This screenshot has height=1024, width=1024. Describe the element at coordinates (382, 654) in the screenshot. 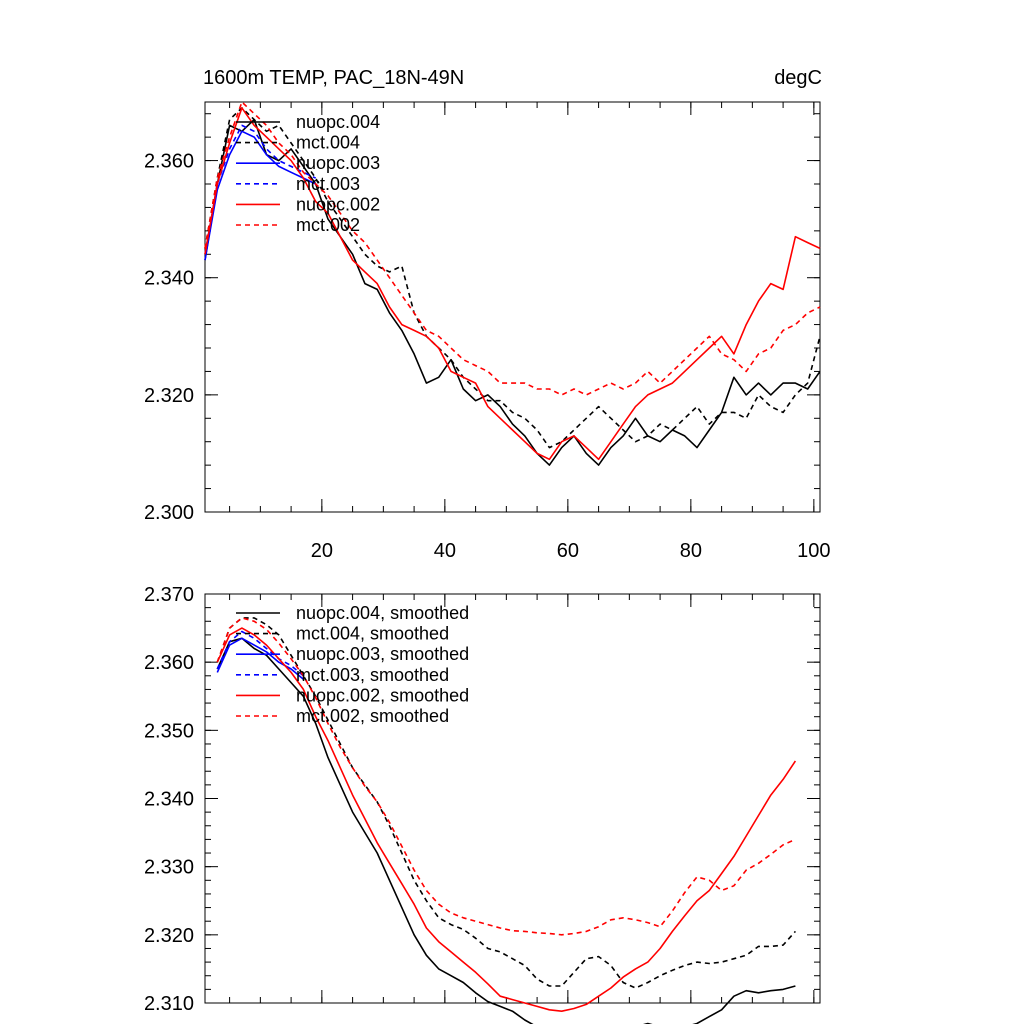

I see `legend-label: nuopc.003, smoothed` at that location.